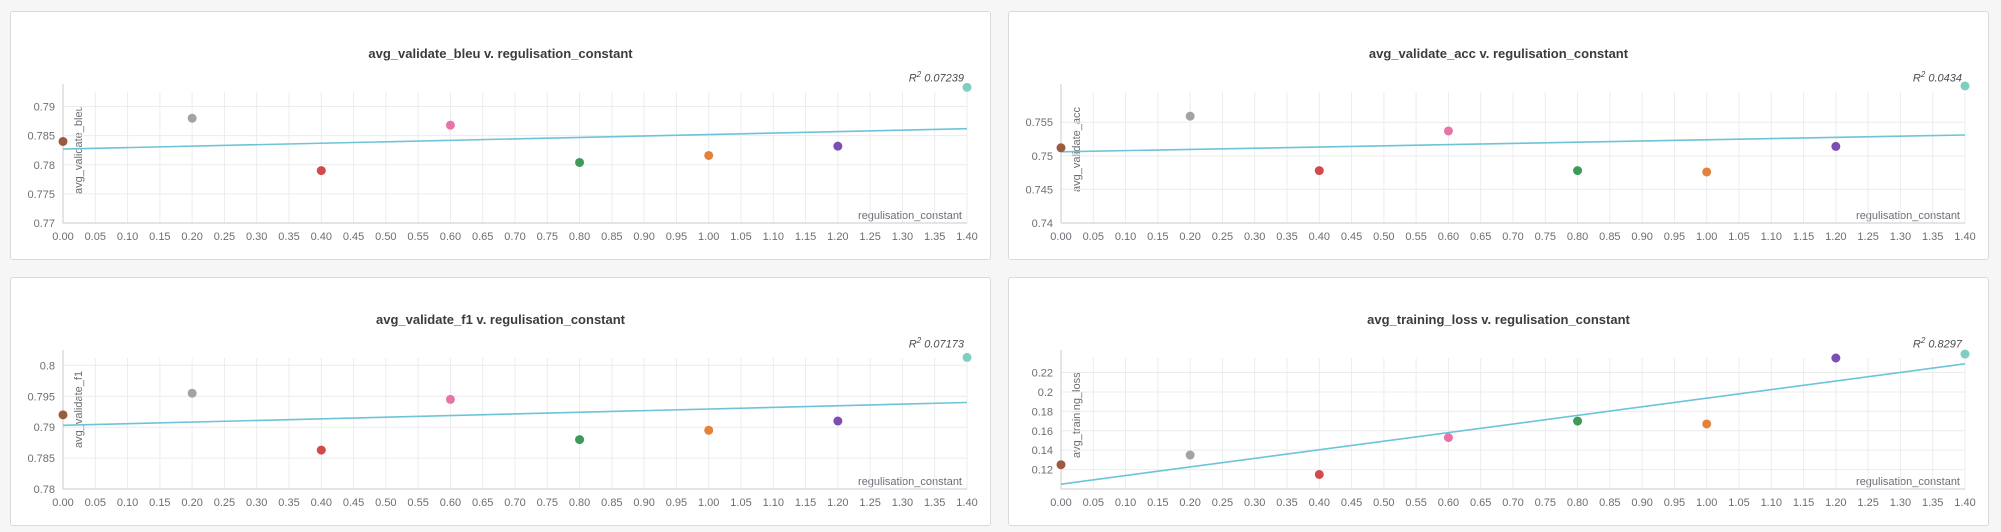  Describe the element at coordinates (1042, 157) in the screenshot. I see `y-tick-label: 0.75` at that location.